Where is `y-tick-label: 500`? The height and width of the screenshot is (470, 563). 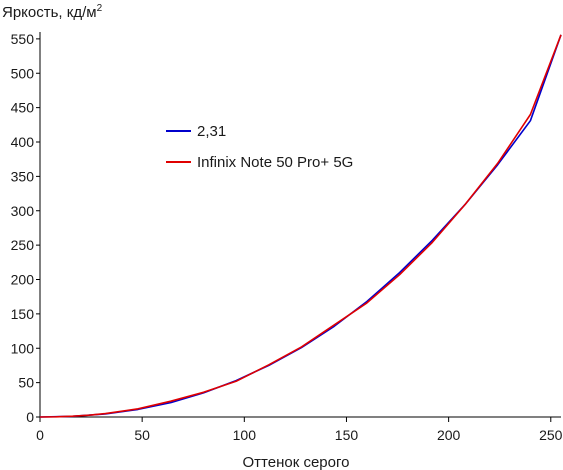 y-tick-label: 500 is located at coordinates (23, 73).